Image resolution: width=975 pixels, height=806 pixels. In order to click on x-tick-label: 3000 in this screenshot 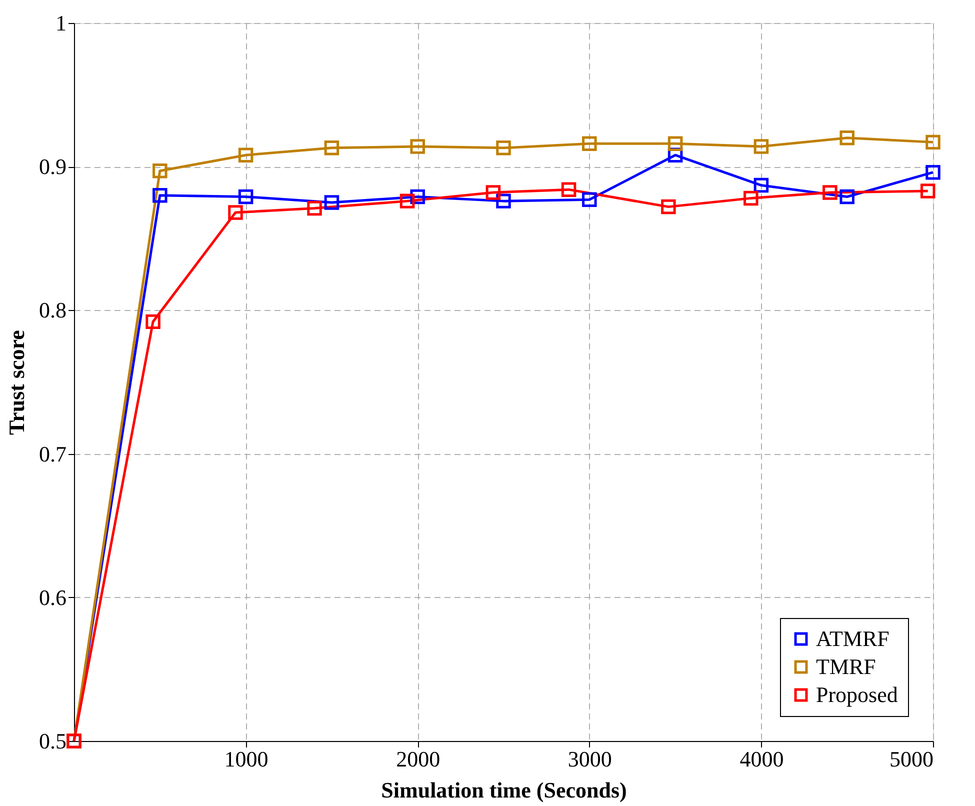, I will do `click(590, 759)`.